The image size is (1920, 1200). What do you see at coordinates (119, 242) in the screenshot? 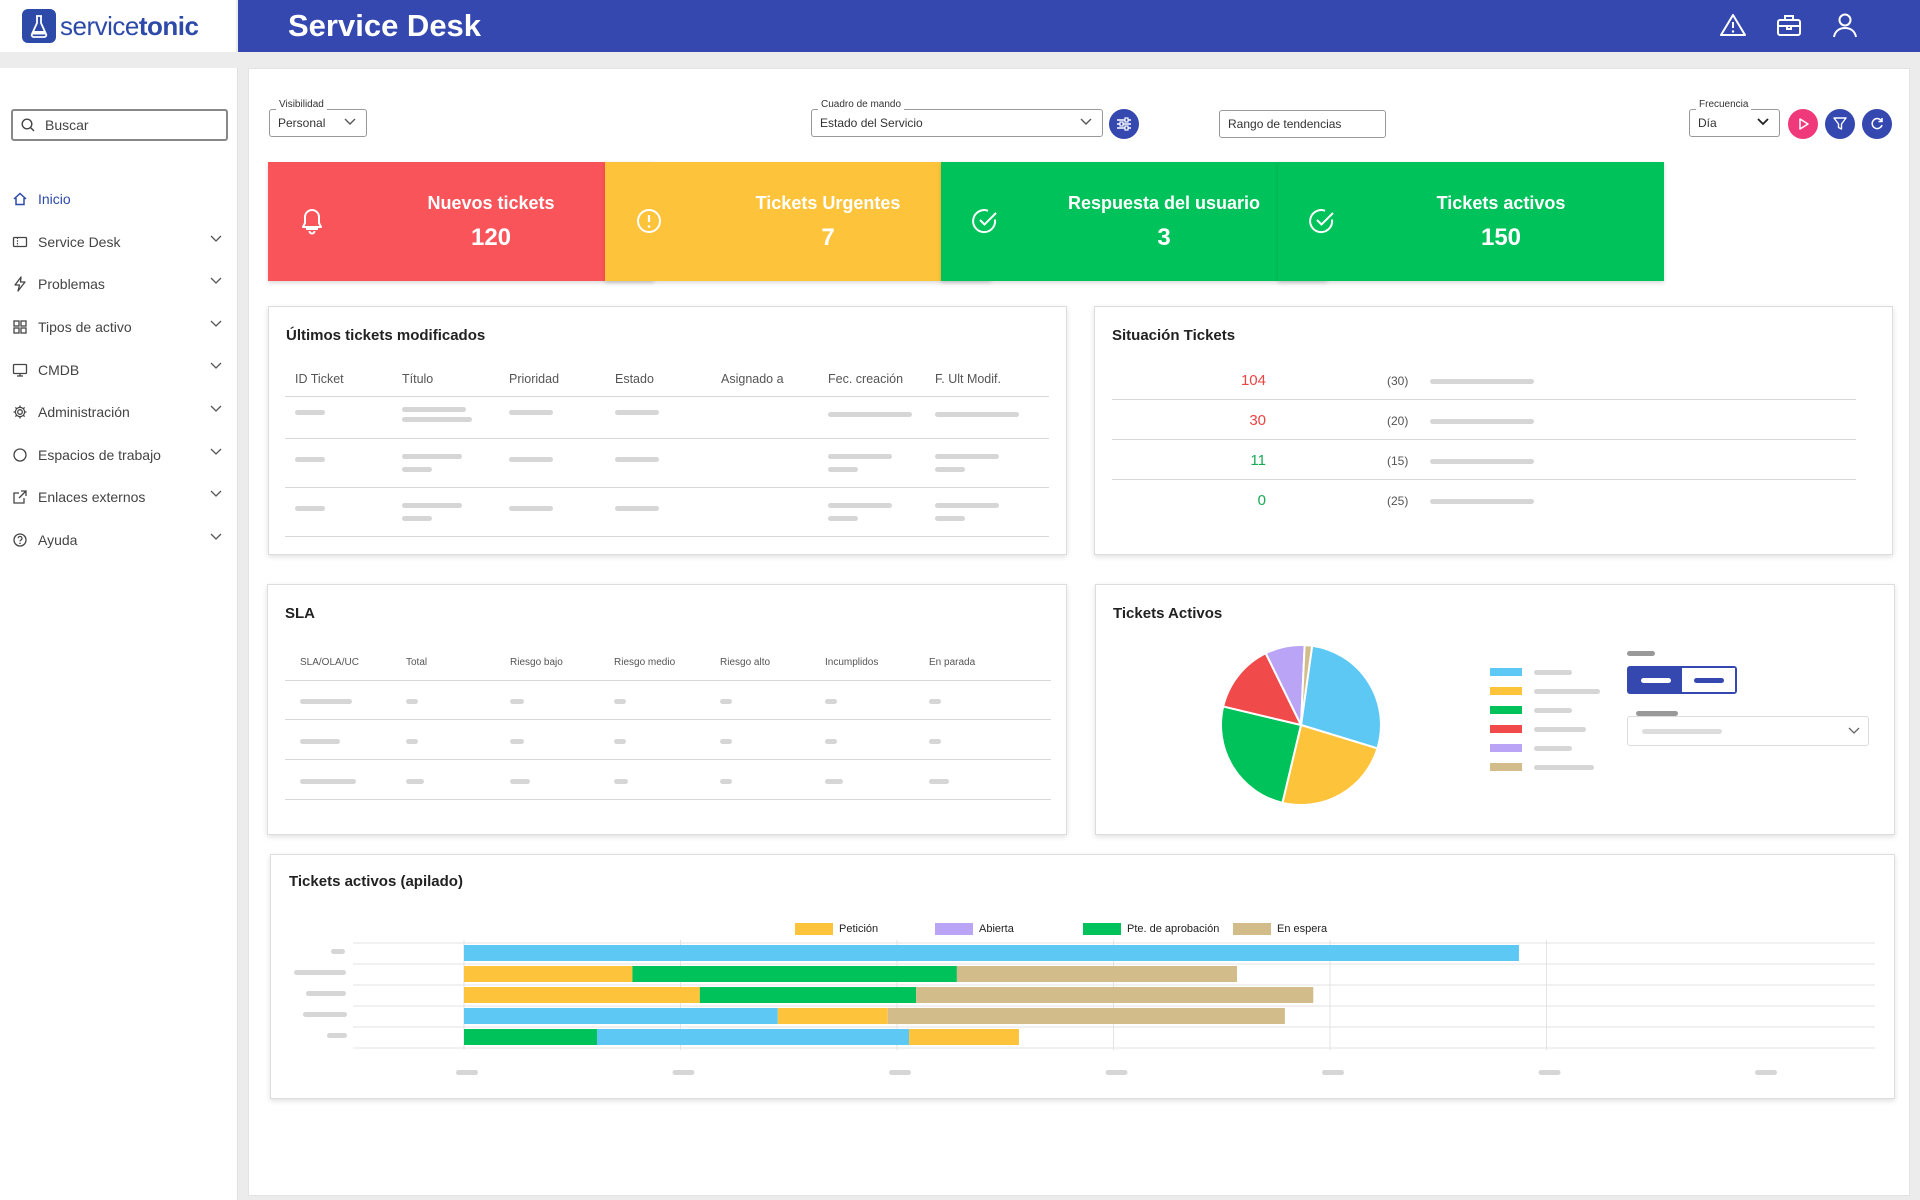
I see `sidebar-item-service-desk: Service Desk` at bounding box center [119, 242].